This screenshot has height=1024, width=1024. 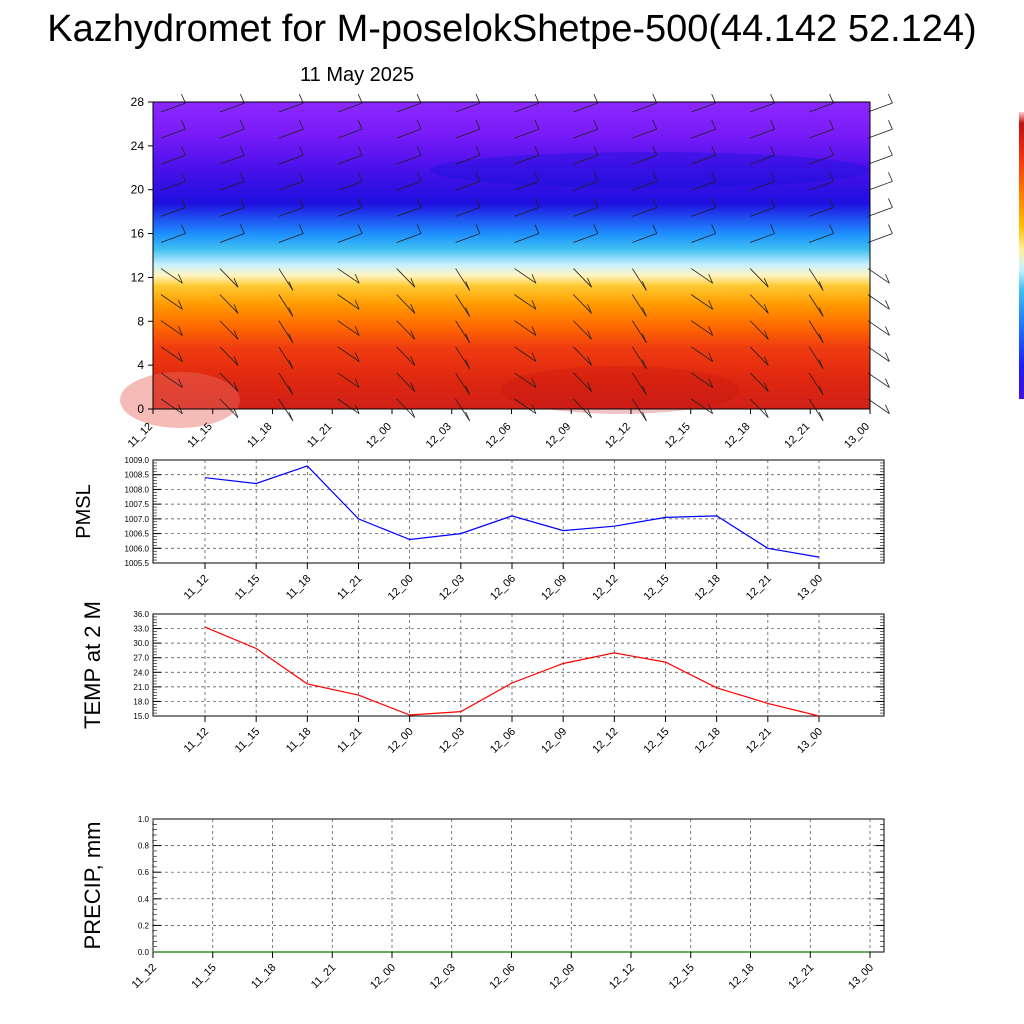 What do you see at coordinates (141, 614) in the screenshot?
I see `y-tick-label: 36.0` at bounding box center [141, 614].